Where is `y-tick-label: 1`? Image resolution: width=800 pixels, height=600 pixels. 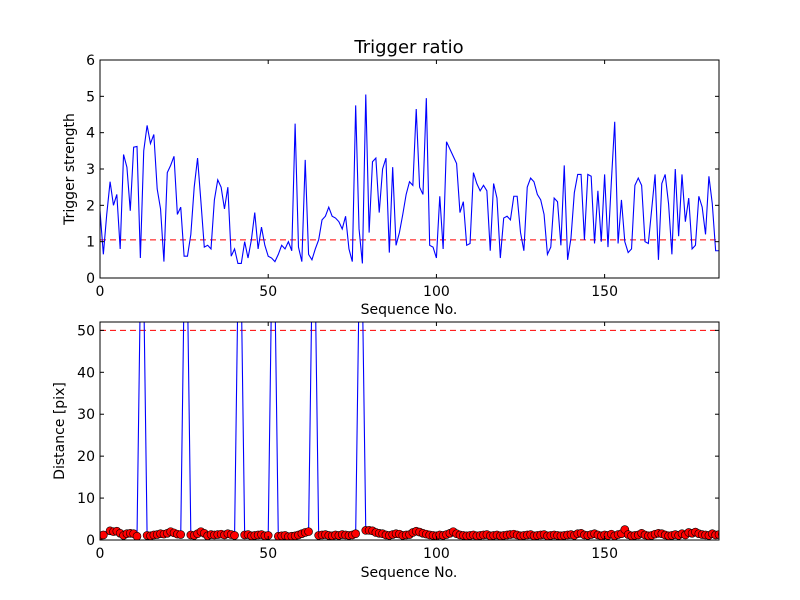
y-tick-label: 1 is located at coordinates (90, 243).